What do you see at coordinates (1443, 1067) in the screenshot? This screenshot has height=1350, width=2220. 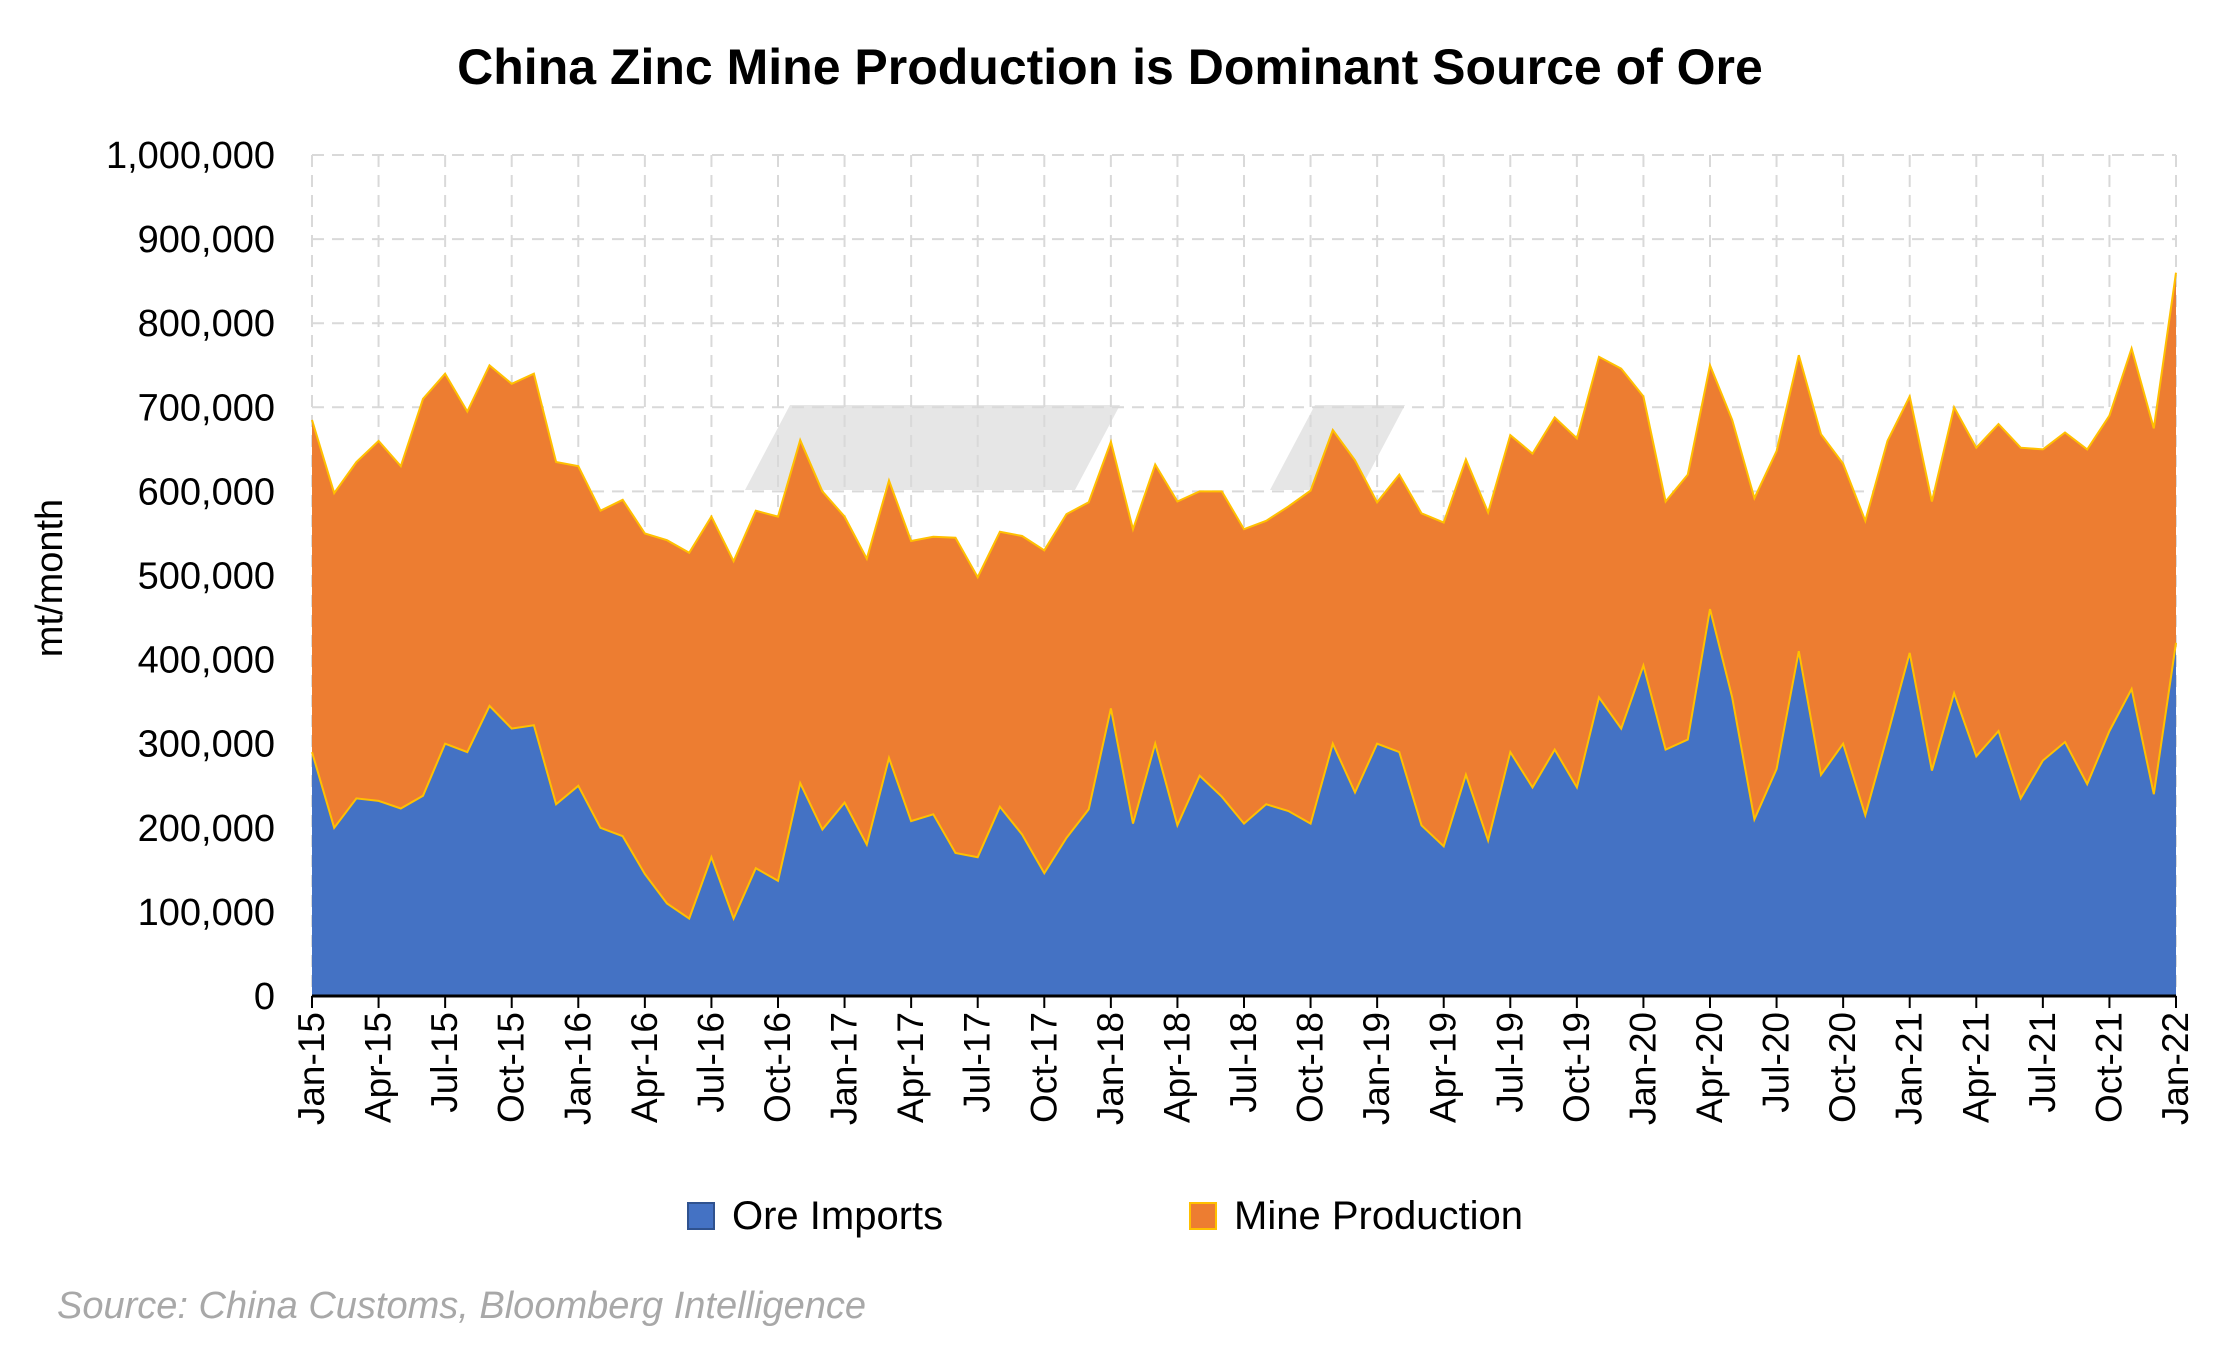 I see `x-tick-label: Apr-19` at bounding box center [1443, 1067].